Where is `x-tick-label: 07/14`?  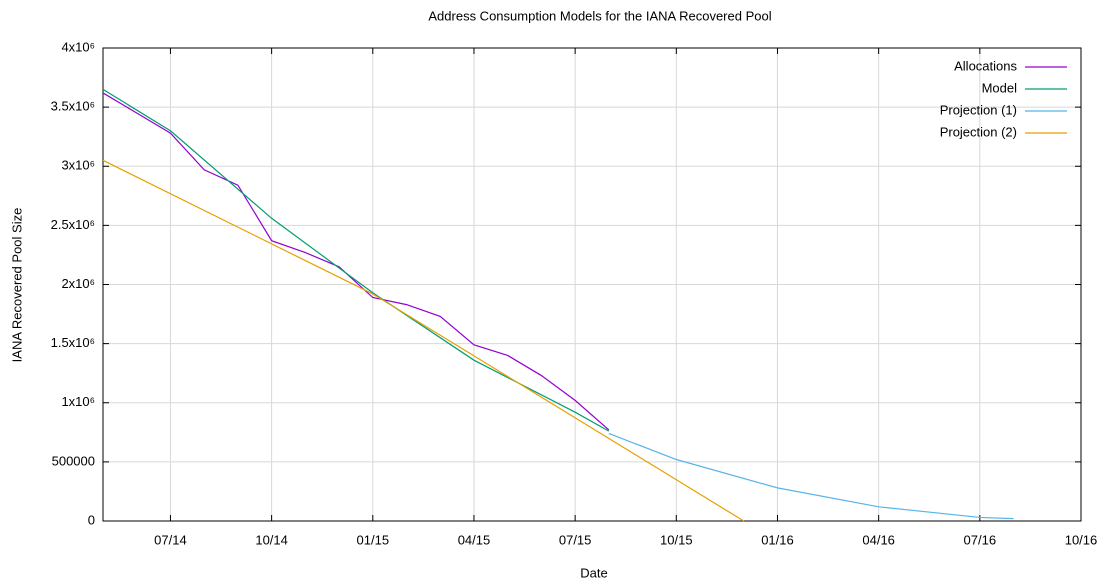
x-tick-label: 07/14 is located at coordinates (170, 539).